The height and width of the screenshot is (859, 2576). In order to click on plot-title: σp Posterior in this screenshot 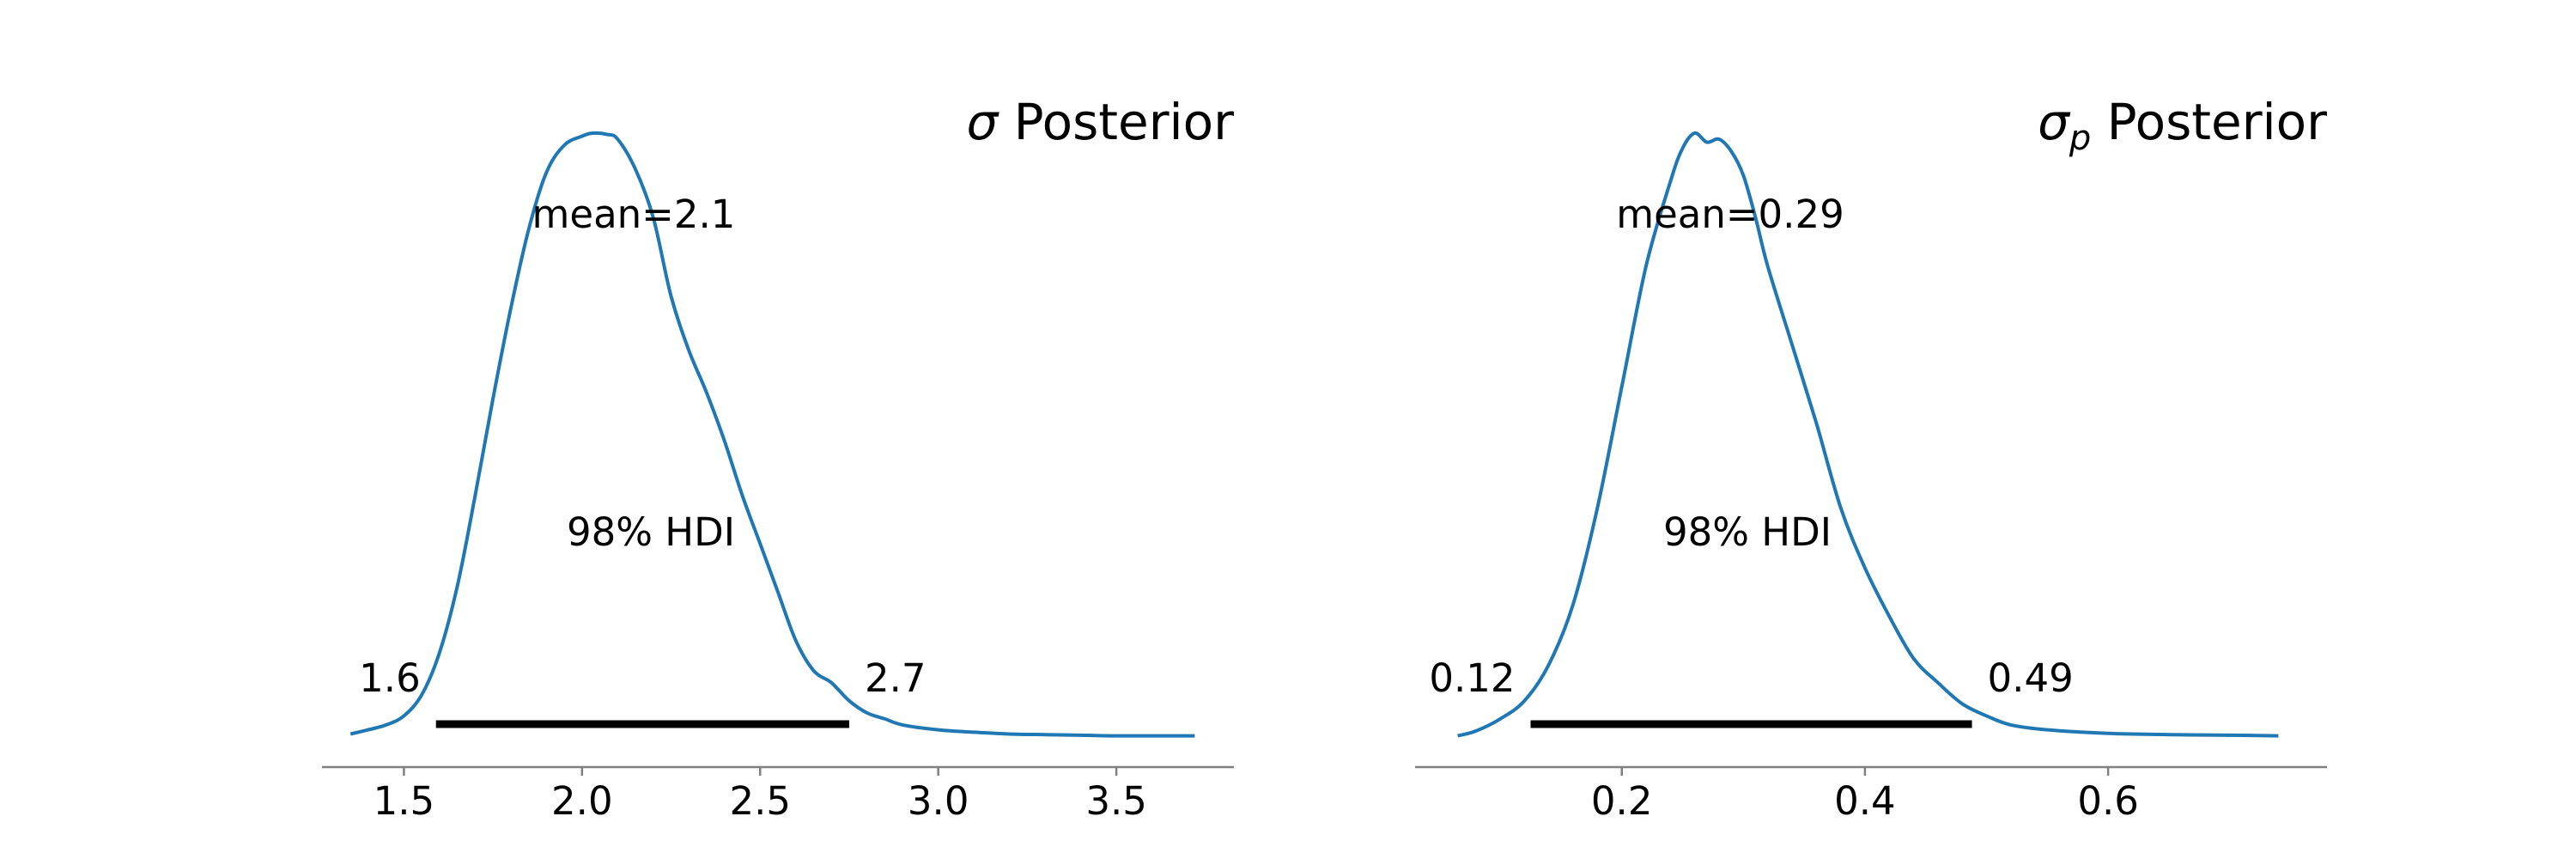, I will do `click(2182, 126)`.